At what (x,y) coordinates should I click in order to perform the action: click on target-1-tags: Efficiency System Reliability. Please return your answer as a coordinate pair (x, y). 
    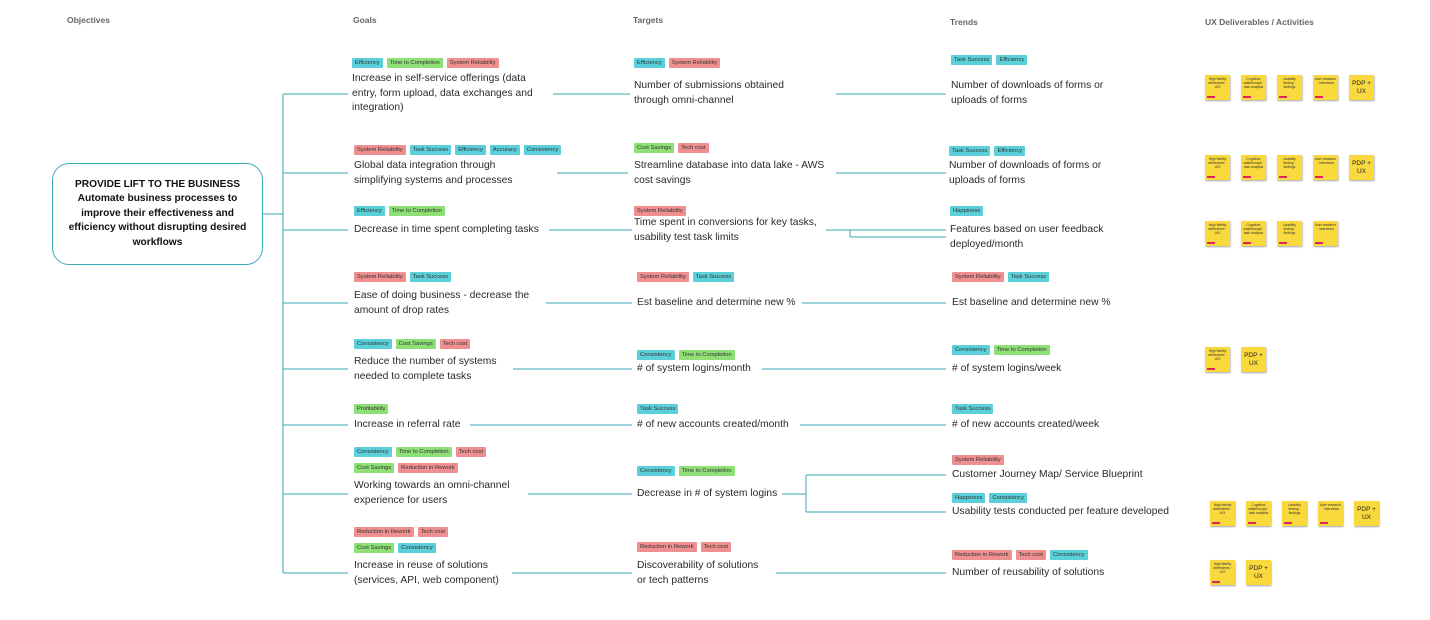
    Looking at the image, I should click on (677, 63).